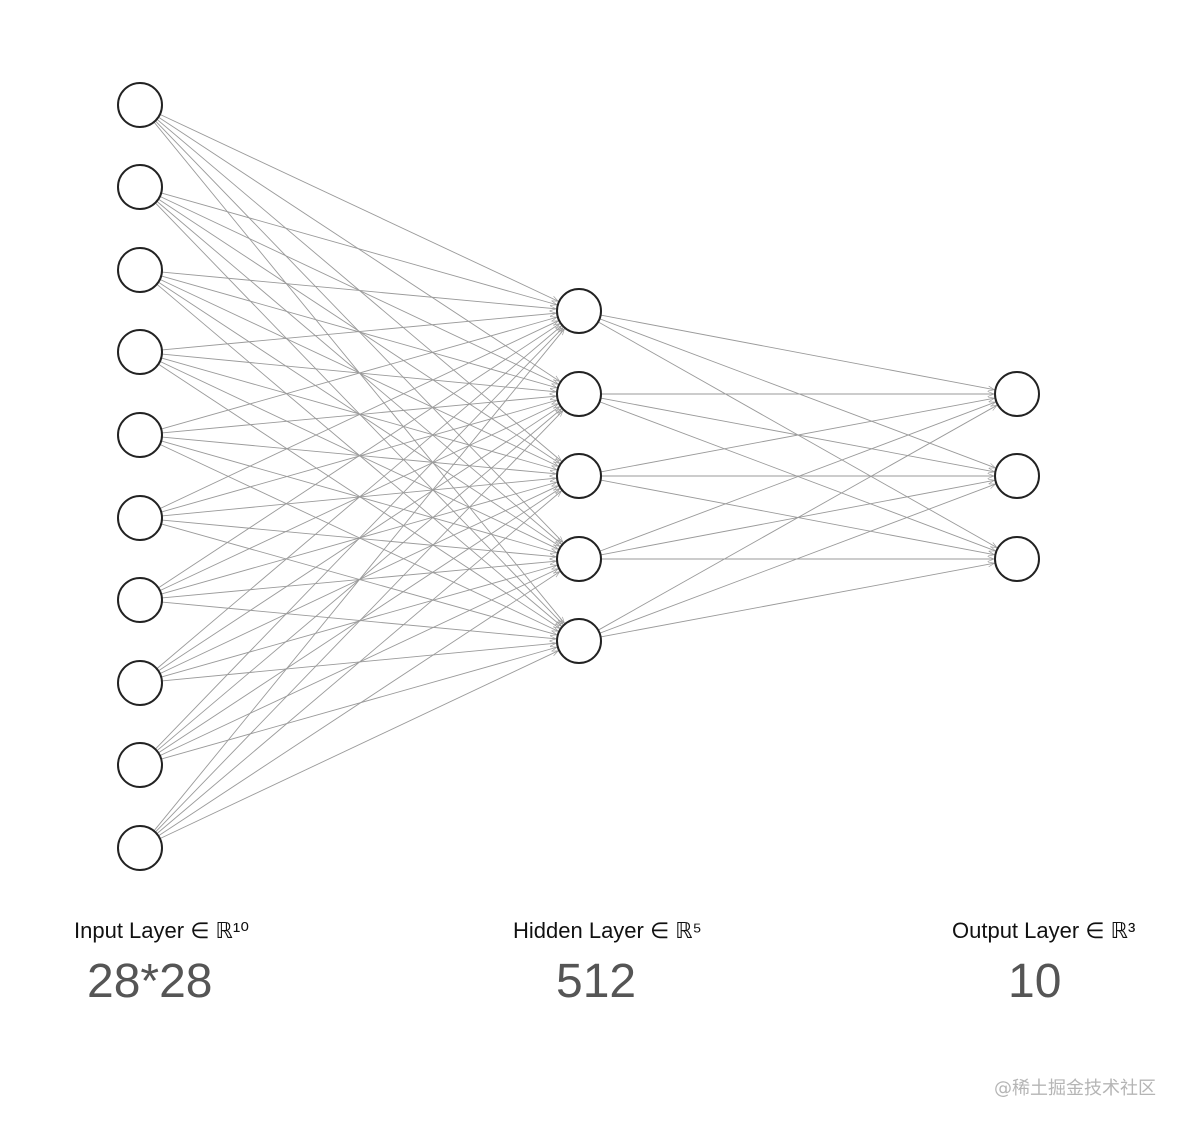  Describe the element at coordinates (1035, 981) in the screenshot. I see `output-layer-size: 10` at that location.